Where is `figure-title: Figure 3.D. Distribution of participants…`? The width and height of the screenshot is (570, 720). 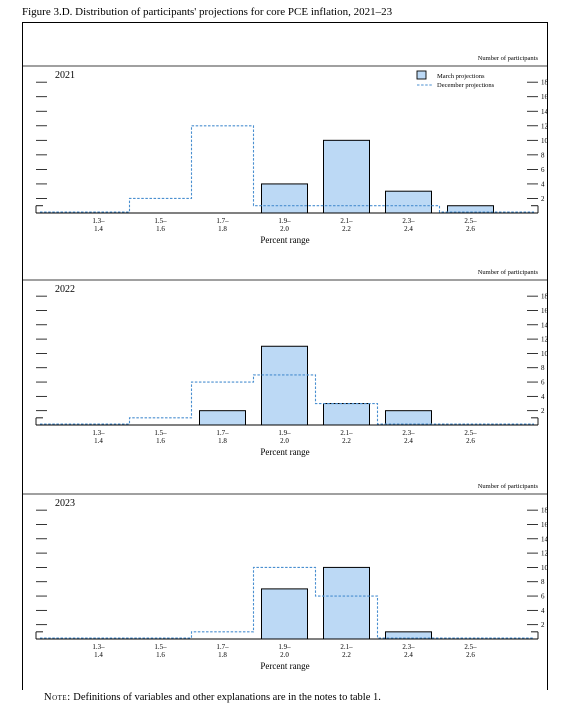 figure-title: Figure 3.D. Distribution of participants… is located at coordinates (207, 12).